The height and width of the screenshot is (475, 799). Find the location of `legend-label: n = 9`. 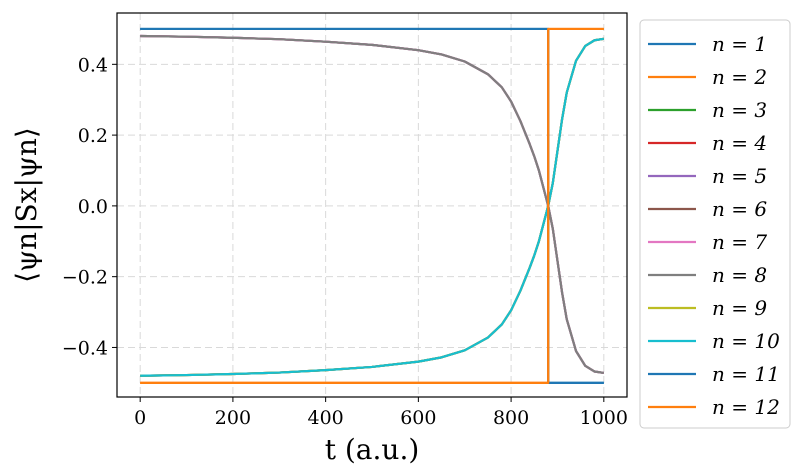

legend-label: n = 9 is located at coordinates (739, 308).